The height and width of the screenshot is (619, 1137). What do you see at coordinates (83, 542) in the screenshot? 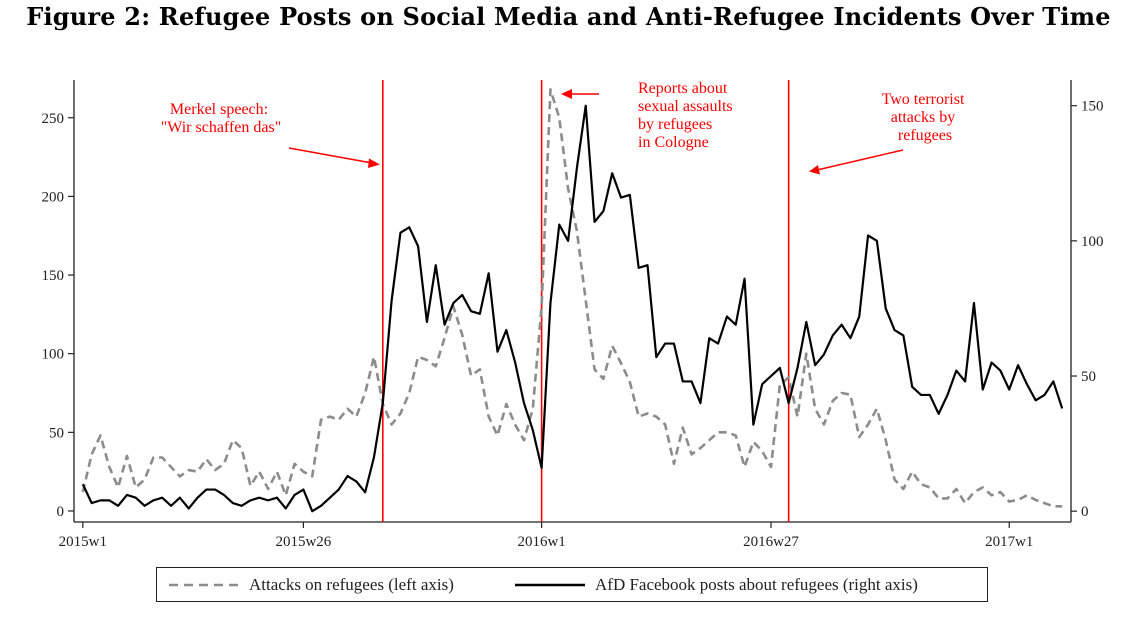
I see `x-tick-label: 2015w1` at bounding box center [83, 542].